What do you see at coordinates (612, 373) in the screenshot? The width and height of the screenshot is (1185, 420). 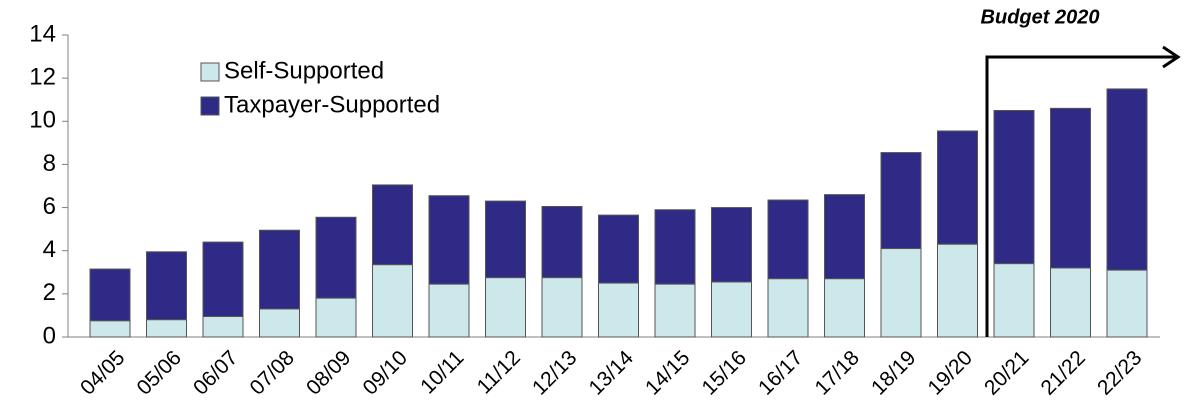 I see `x-tick-label: 13/14` at bounding box center [612, 373].